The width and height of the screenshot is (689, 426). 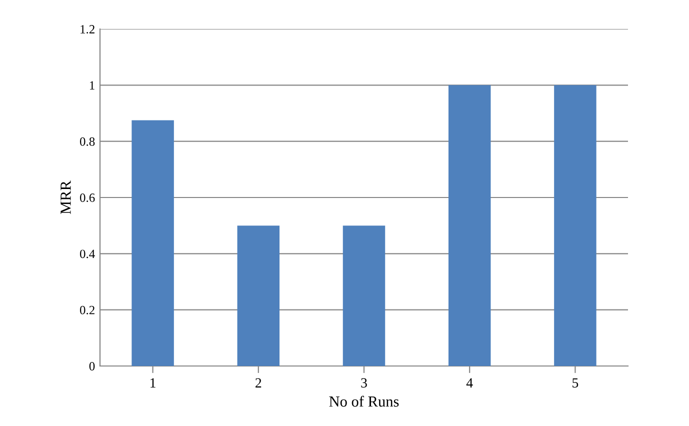 I want to click on y-tick-label: 0.8, so click(x=87, y=141).